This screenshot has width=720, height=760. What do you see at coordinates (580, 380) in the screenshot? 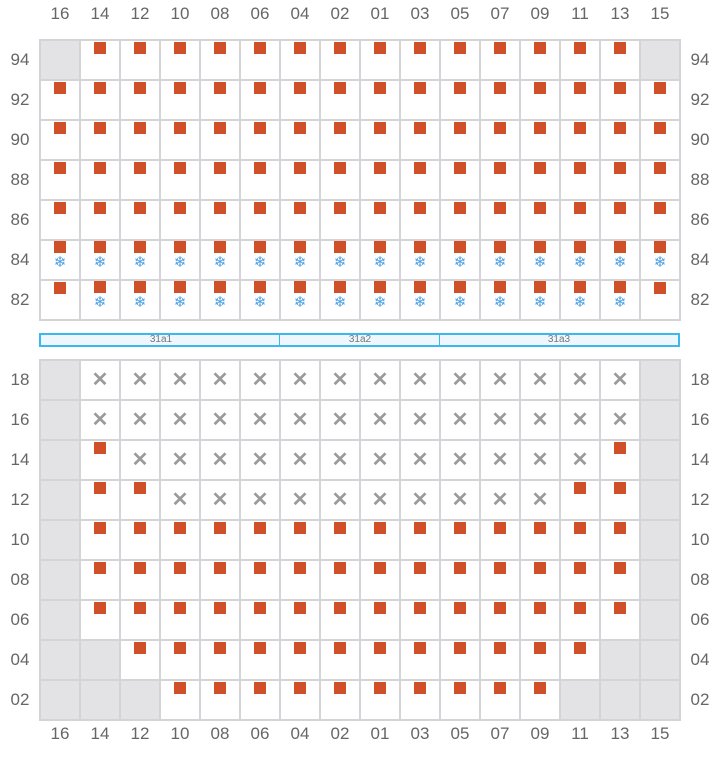
I see `cell-18-11: ✕` at bounding box center [580, 380].